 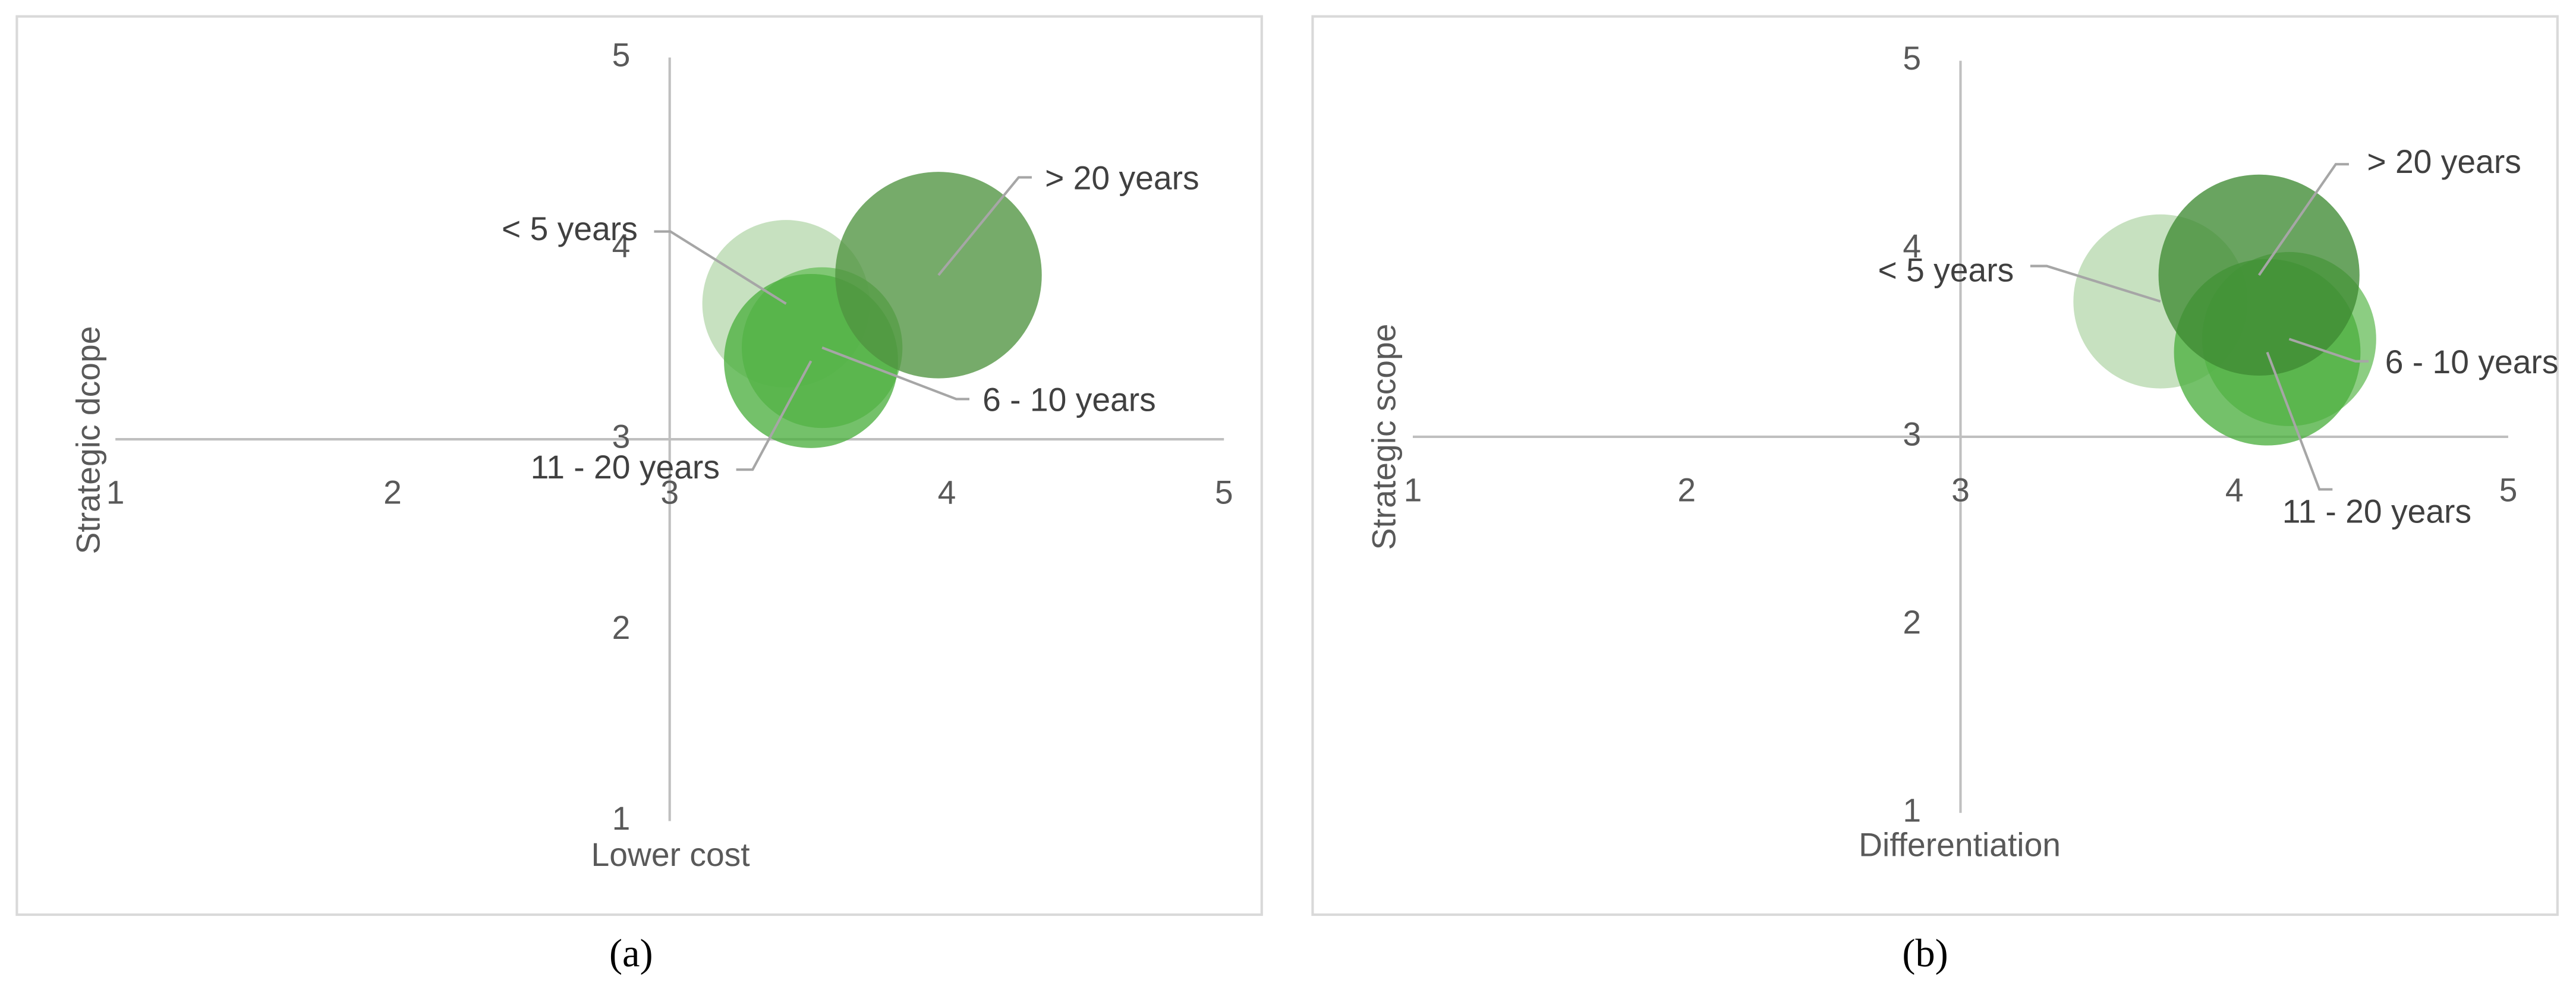 What do you see at coordinates (1960, 845) in the screenshot?
I see `x-axis-title: Differentiation` at bounding box center [1960, 845].